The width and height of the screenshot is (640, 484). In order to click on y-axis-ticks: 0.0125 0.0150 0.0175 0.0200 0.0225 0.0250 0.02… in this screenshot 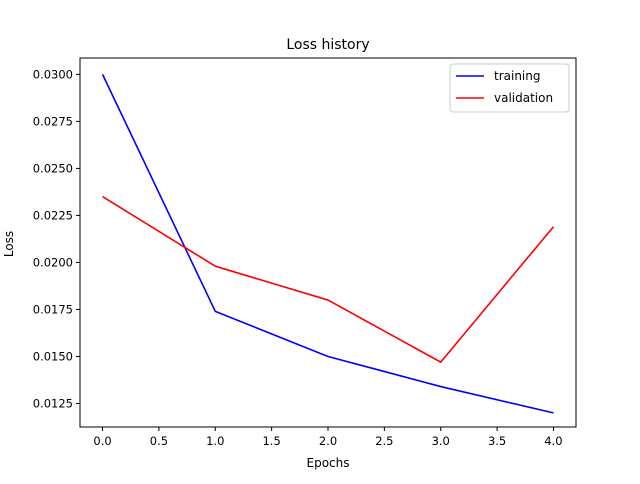, I will do `click(56, 238)`.